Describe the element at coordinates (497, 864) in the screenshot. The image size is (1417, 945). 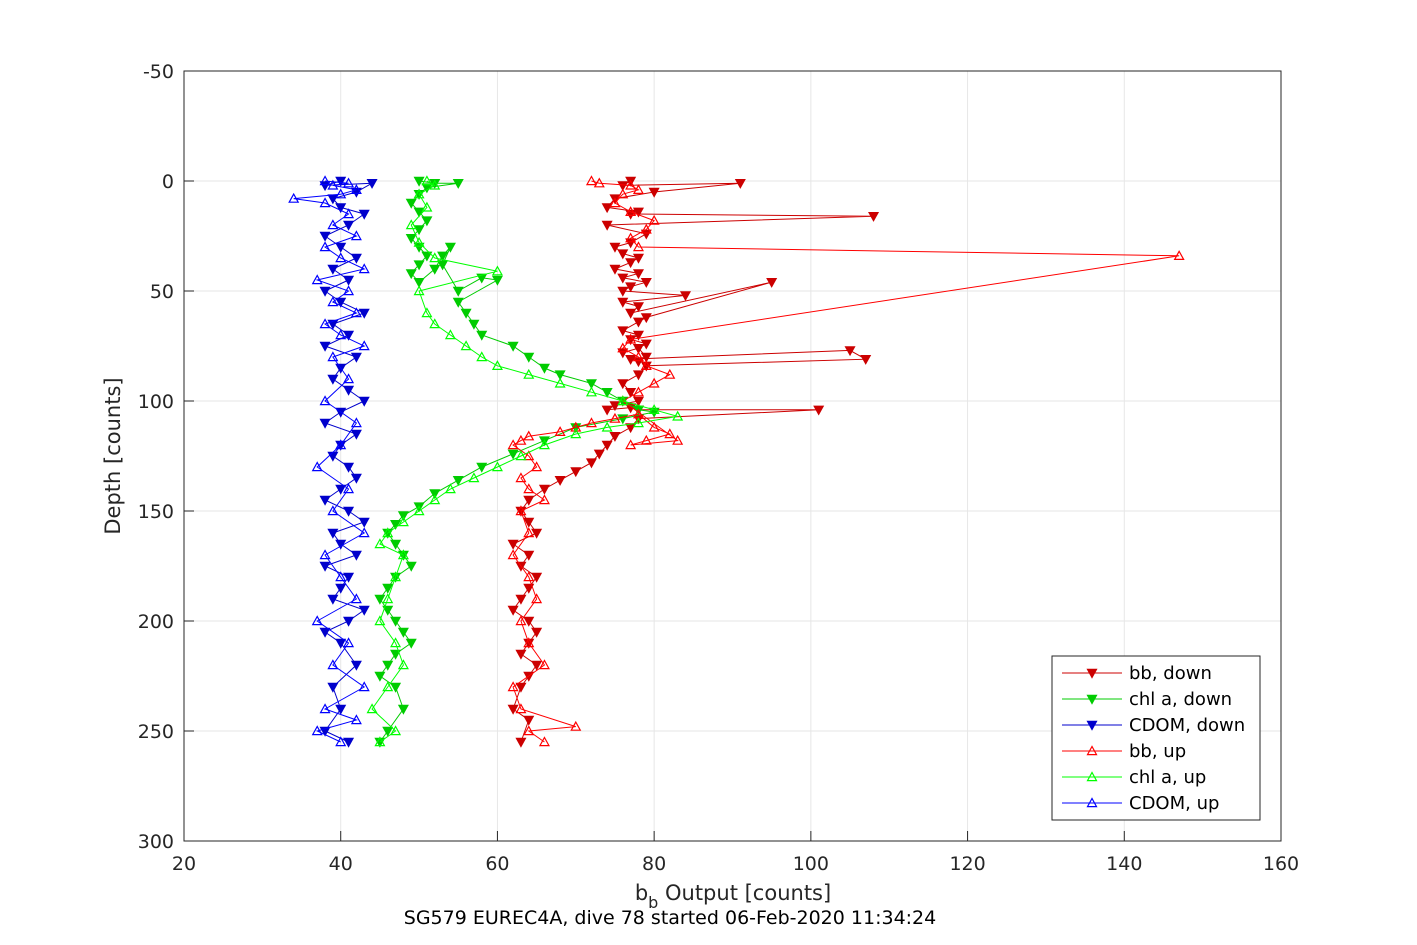
I see `x-tick-label: 60` at that location.